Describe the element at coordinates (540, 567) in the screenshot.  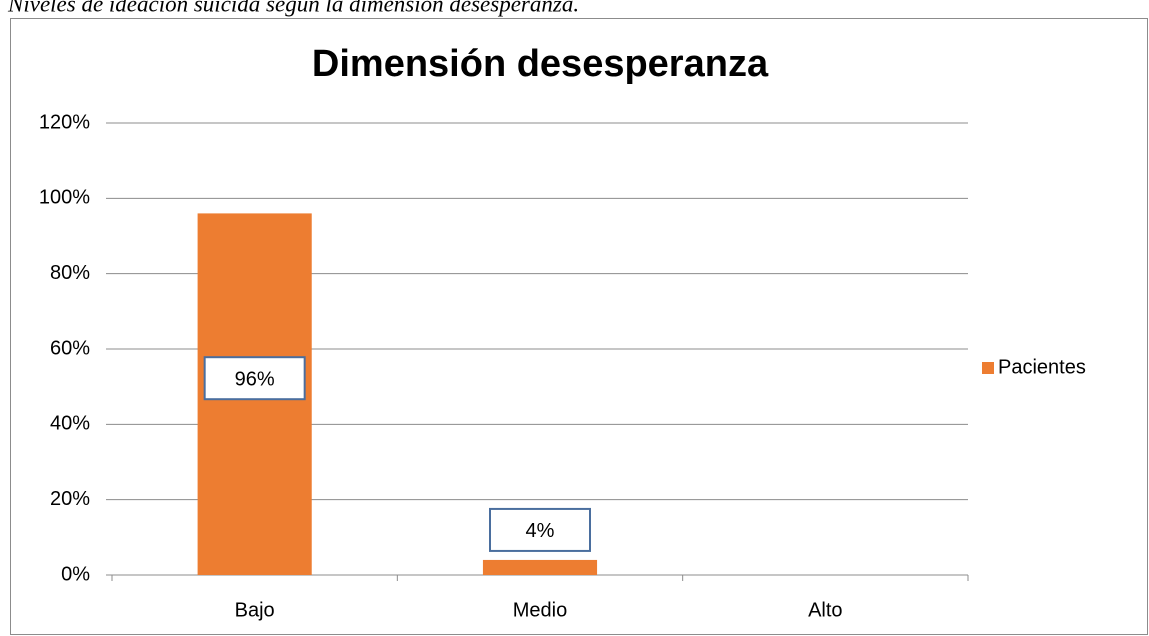
I see `bar` at that location.